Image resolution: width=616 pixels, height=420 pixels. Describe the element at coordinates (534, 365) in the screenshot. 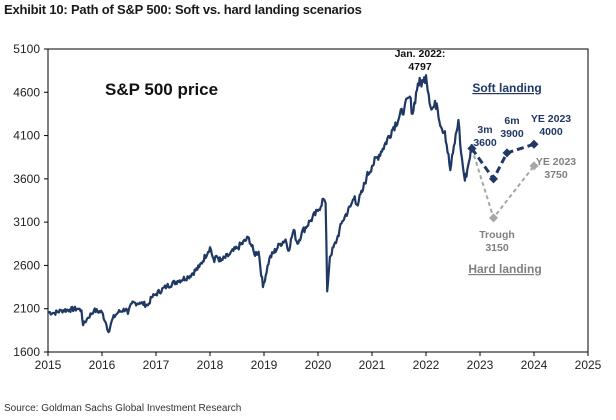

I see `x-tick-label: 2024` at that location.